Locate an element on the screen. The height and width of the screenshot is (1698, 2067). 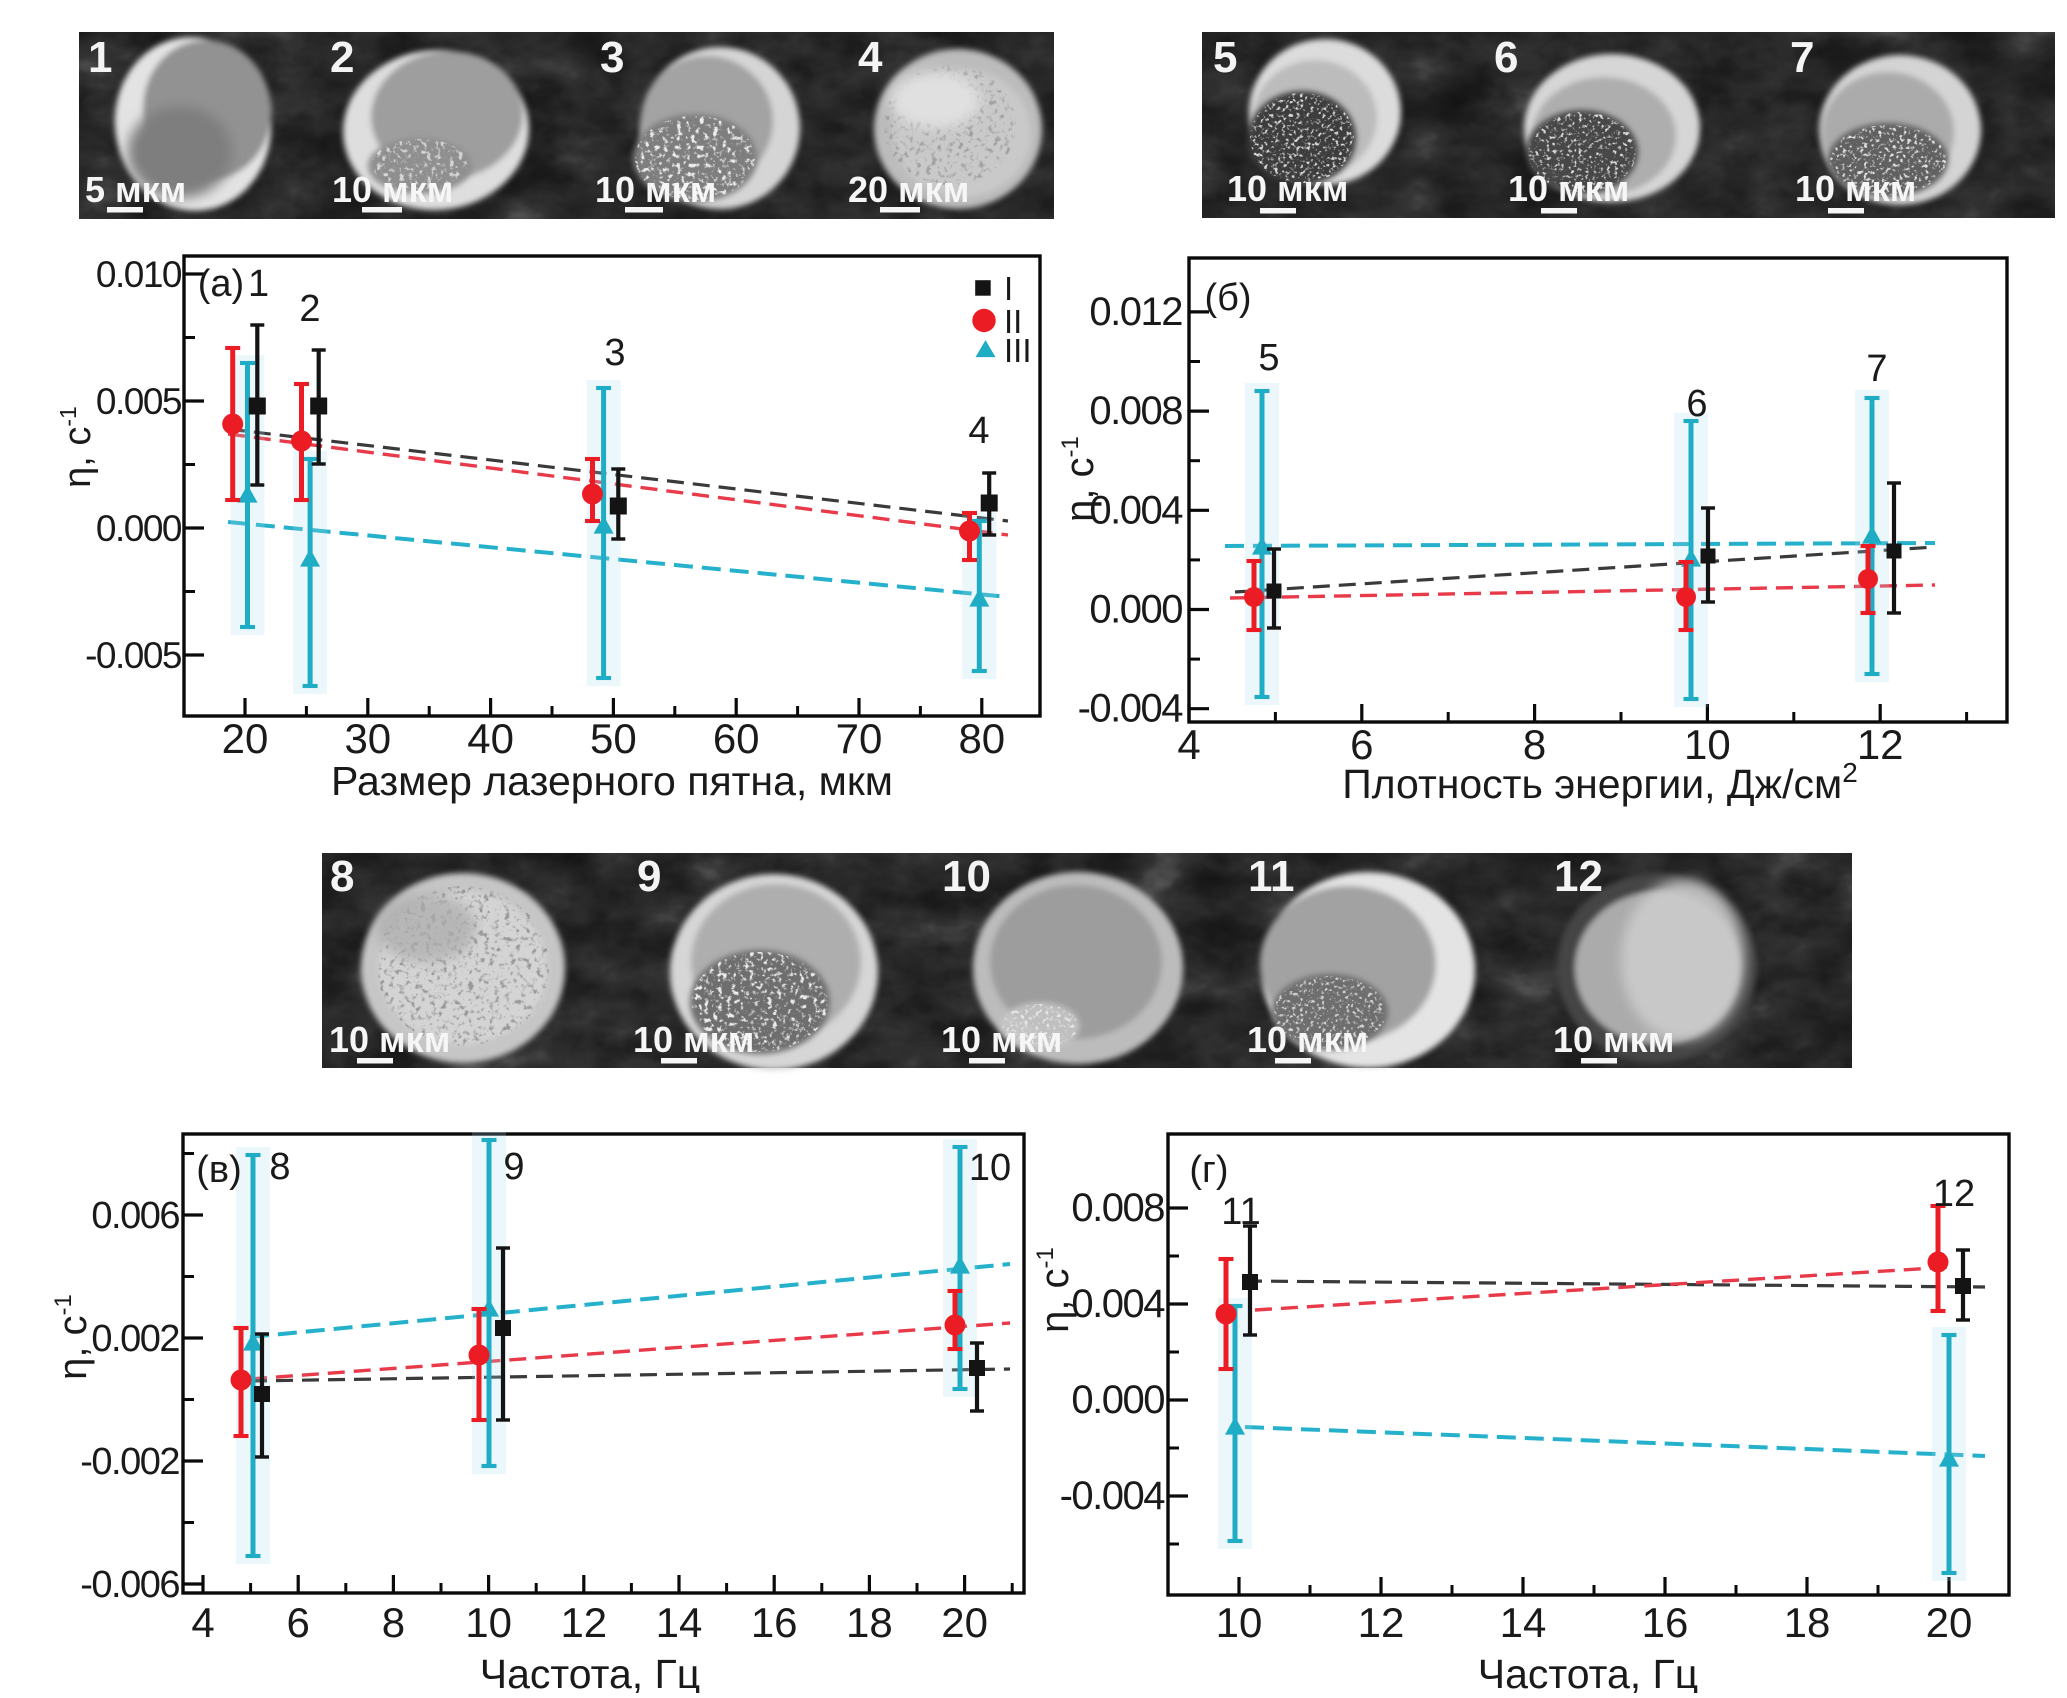
svg-text: 5 мкм is located at coordinates (135, 189).